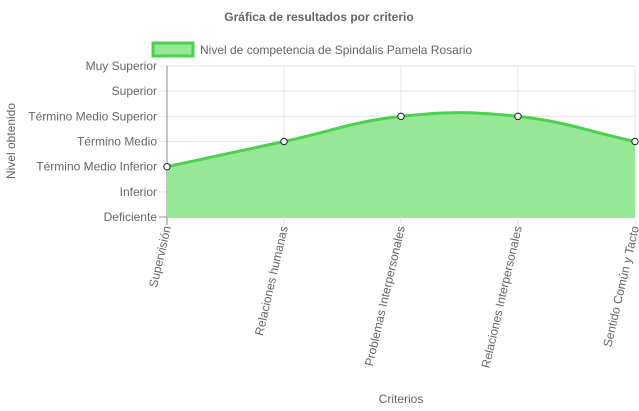 The height and width of the screenshot is (411, 639). I want to click on y-tick-label: Inferior, so click(138, 192).